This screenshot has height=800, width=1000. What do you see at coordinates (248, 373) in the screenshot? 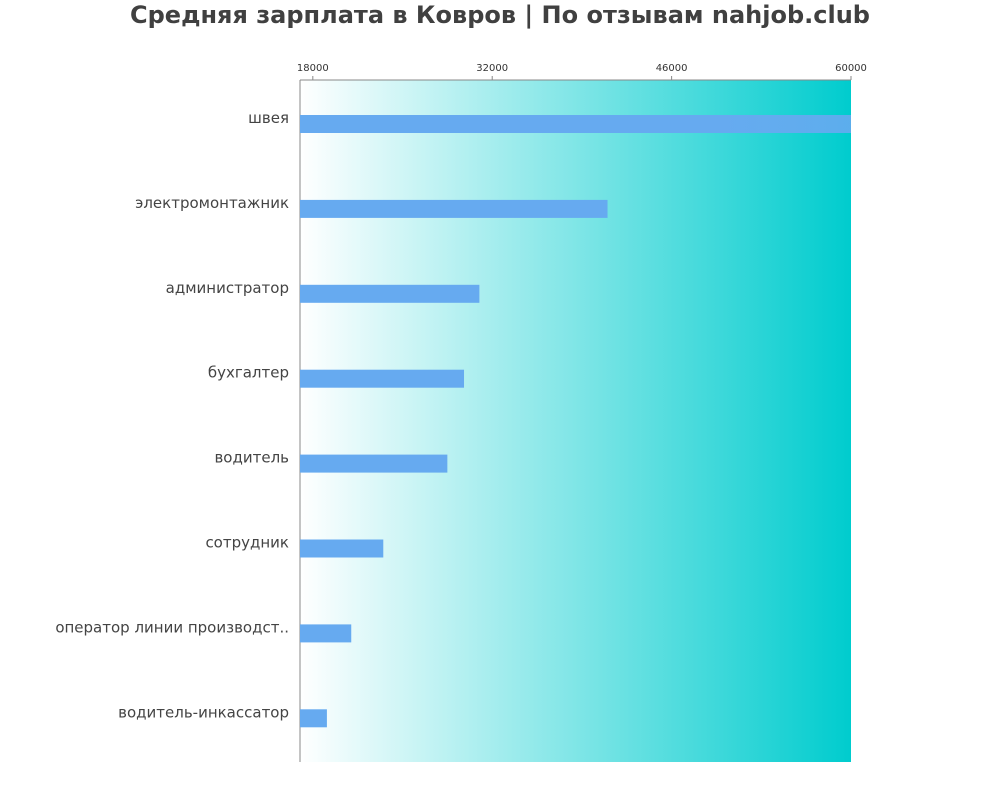
I see `category-label: бухгалтер` at bounding box center [248, 373].